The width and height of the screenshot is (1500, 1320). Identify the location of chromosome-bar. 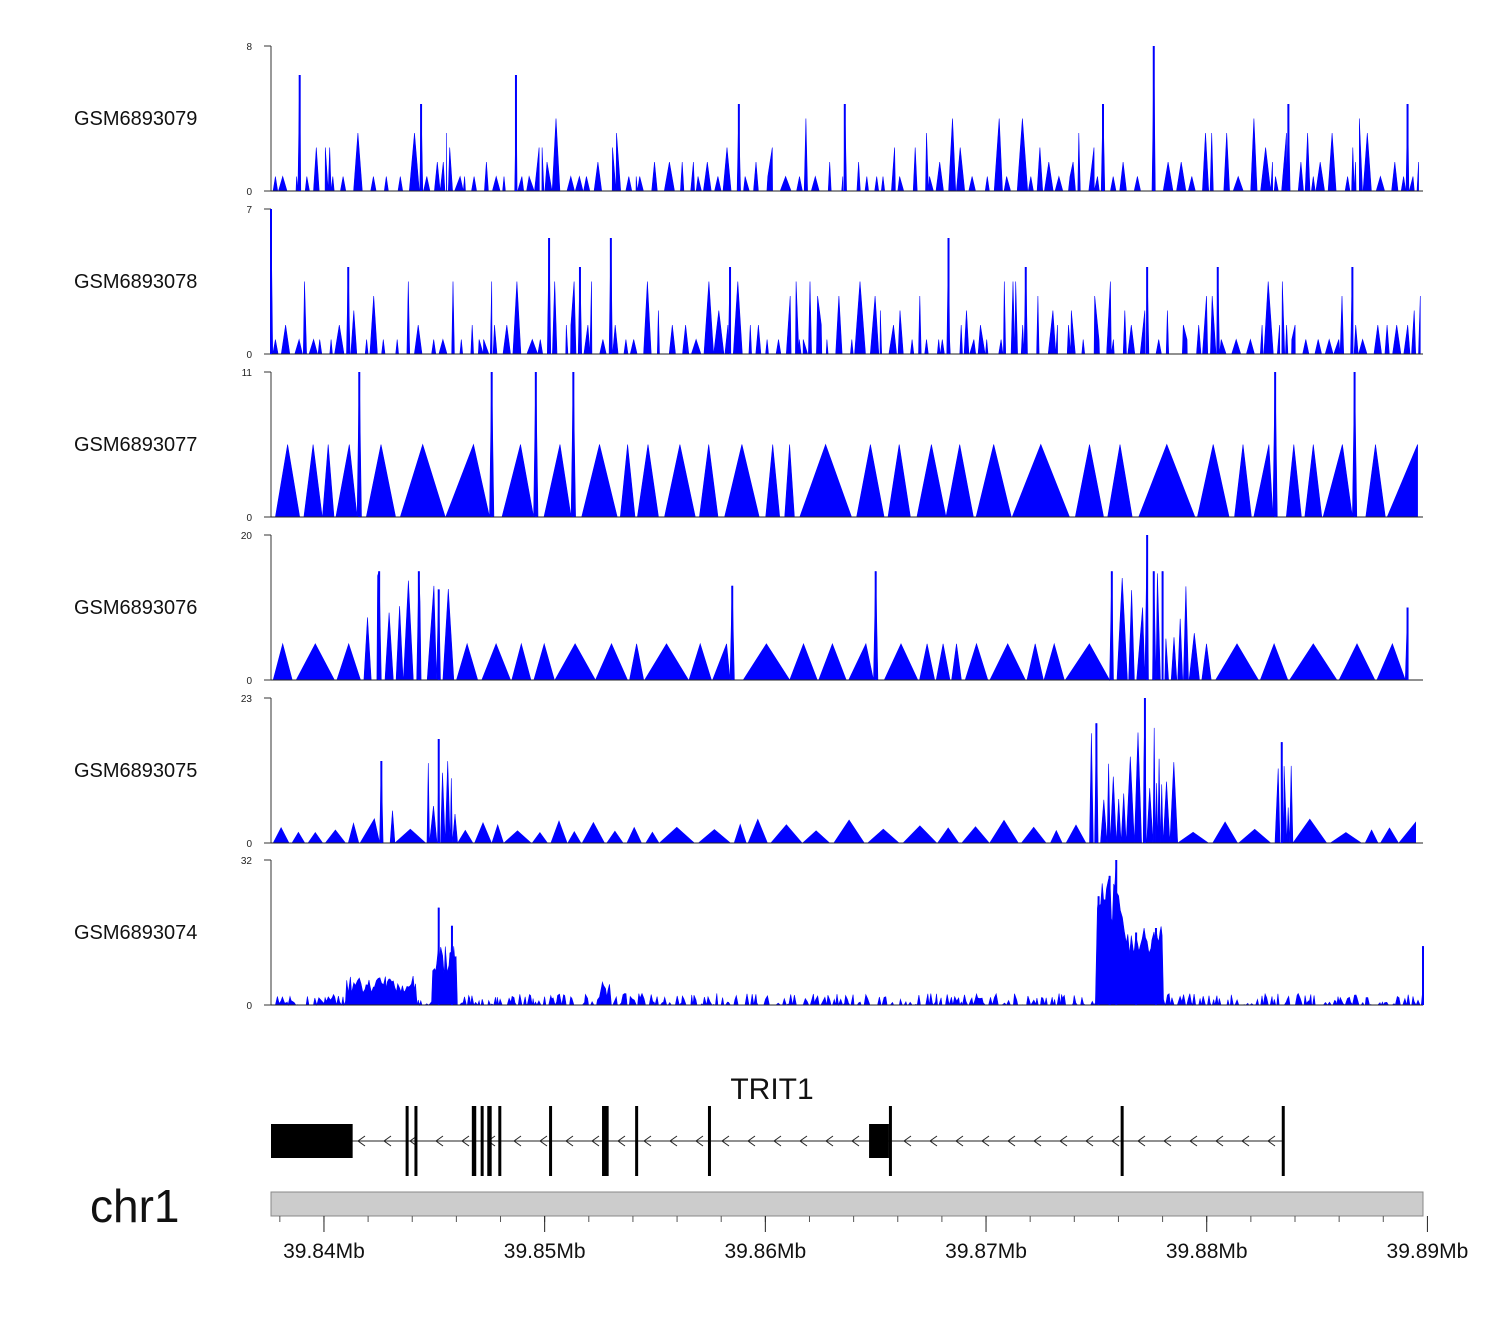
(847, 1204).